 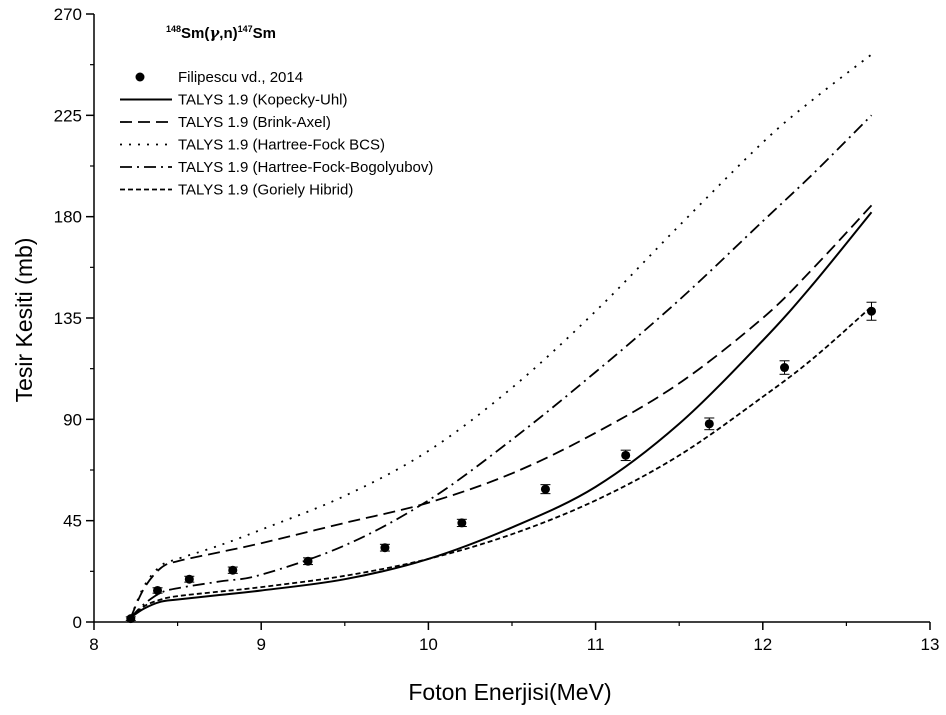 I want to click on y-tick-label-5: 225, so click(x=68, y=115).